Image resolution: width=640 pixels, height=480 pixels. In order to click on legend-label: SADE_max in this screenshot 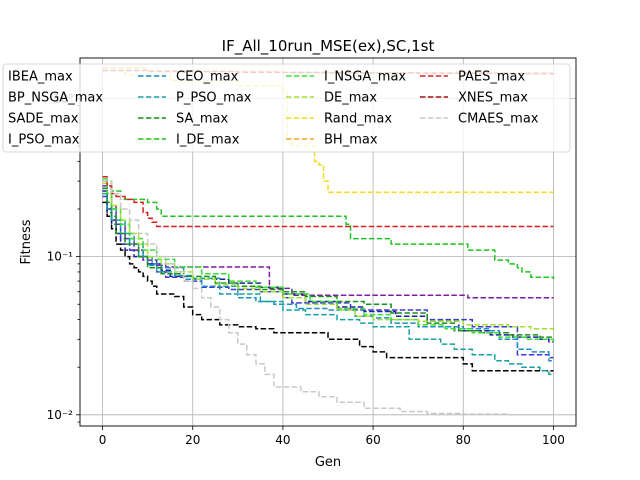, I will do `click(43, 119)`.